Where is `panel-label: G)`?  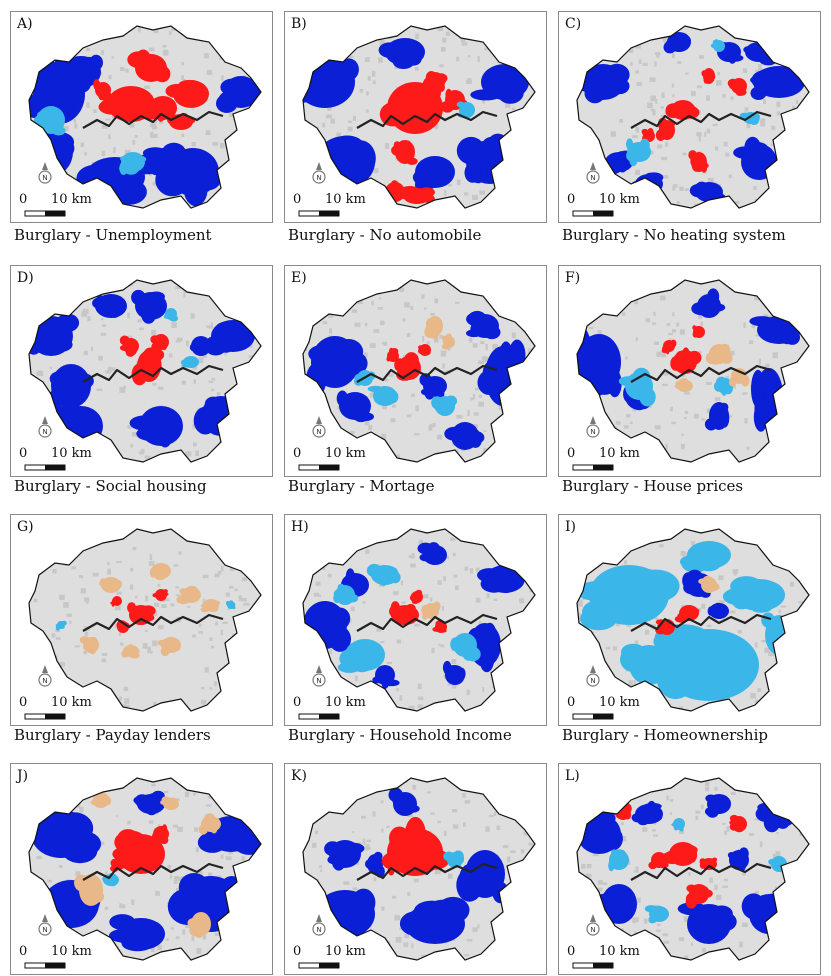 panel-label: G) is located at coordinates (25, 527).